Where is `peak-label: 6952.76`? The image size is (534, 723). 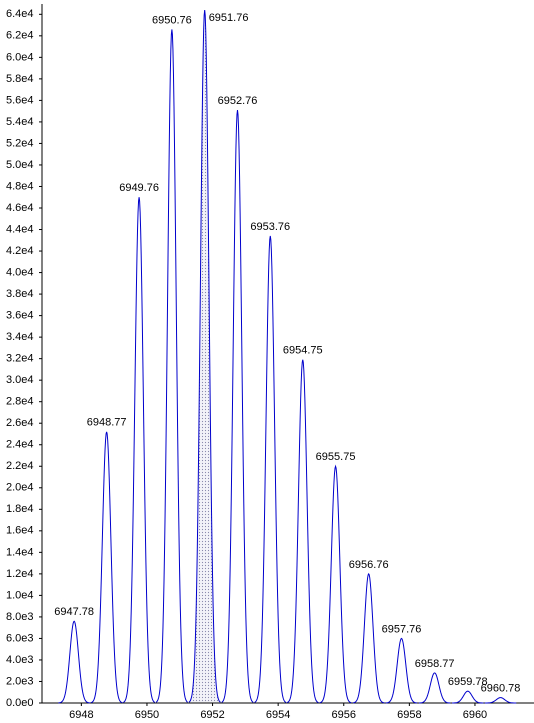 peak-label: 6952.76 is located at coordinates (238, 101).